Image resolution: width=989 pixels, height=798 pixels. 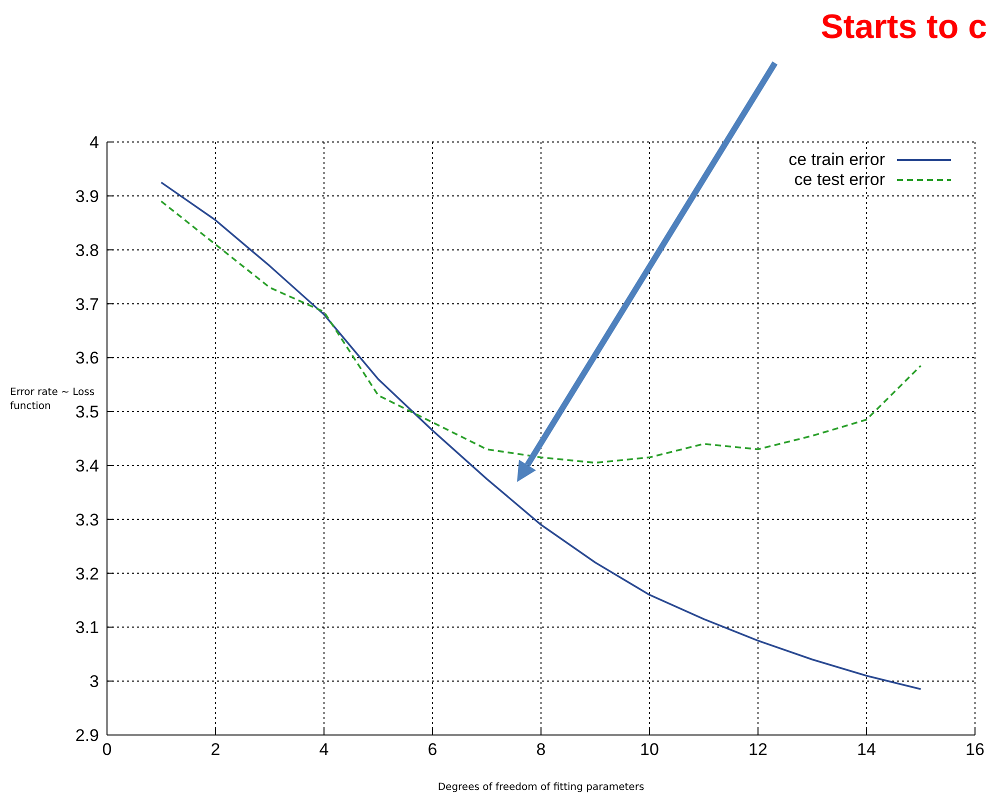 I want to click on y-tick-label: 4, so click(x=94, y=142).